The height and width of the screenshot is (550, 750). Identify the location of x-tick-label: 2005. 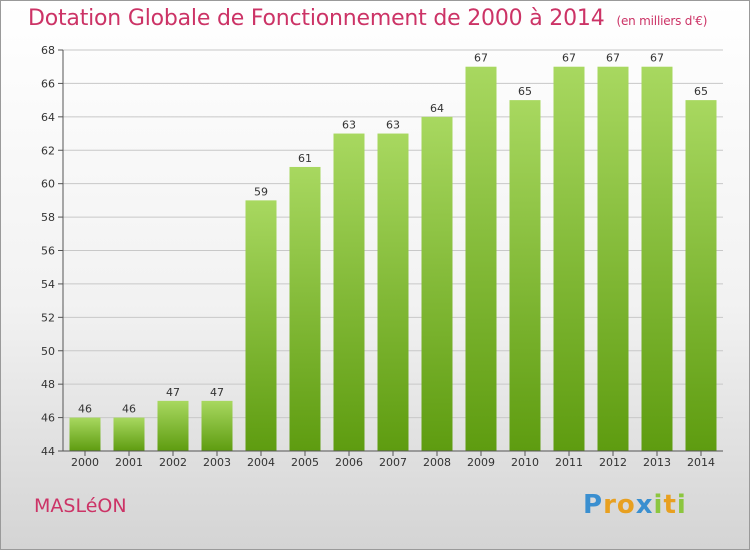
(305, 462).